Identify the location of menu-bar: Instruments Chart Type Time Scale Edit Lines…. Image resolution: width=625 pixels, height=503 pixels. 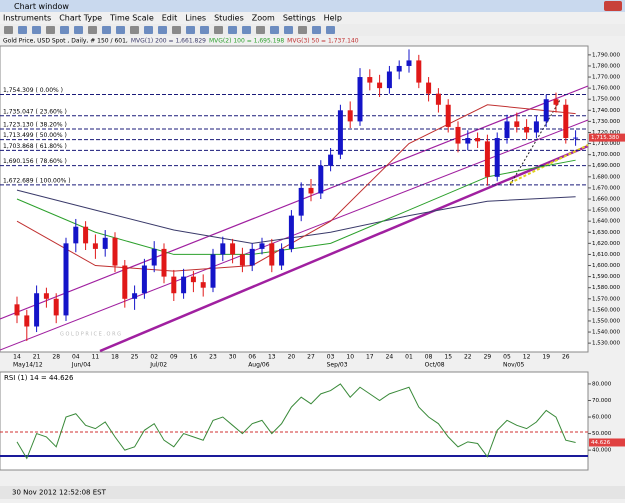
(172, 18).